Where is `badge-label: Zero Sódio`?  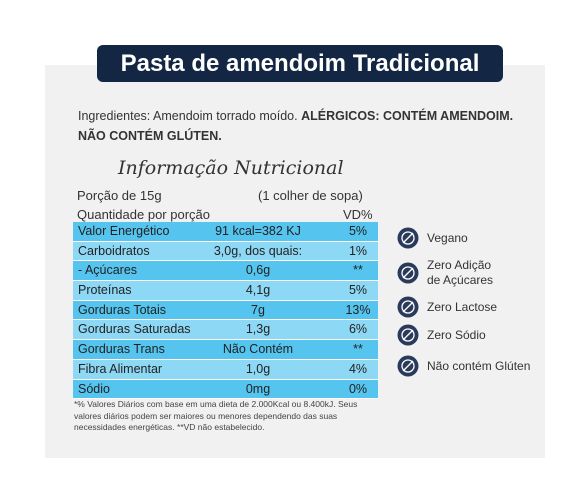 badge-label: Zero Sódio is located at coordinates (456, 335).